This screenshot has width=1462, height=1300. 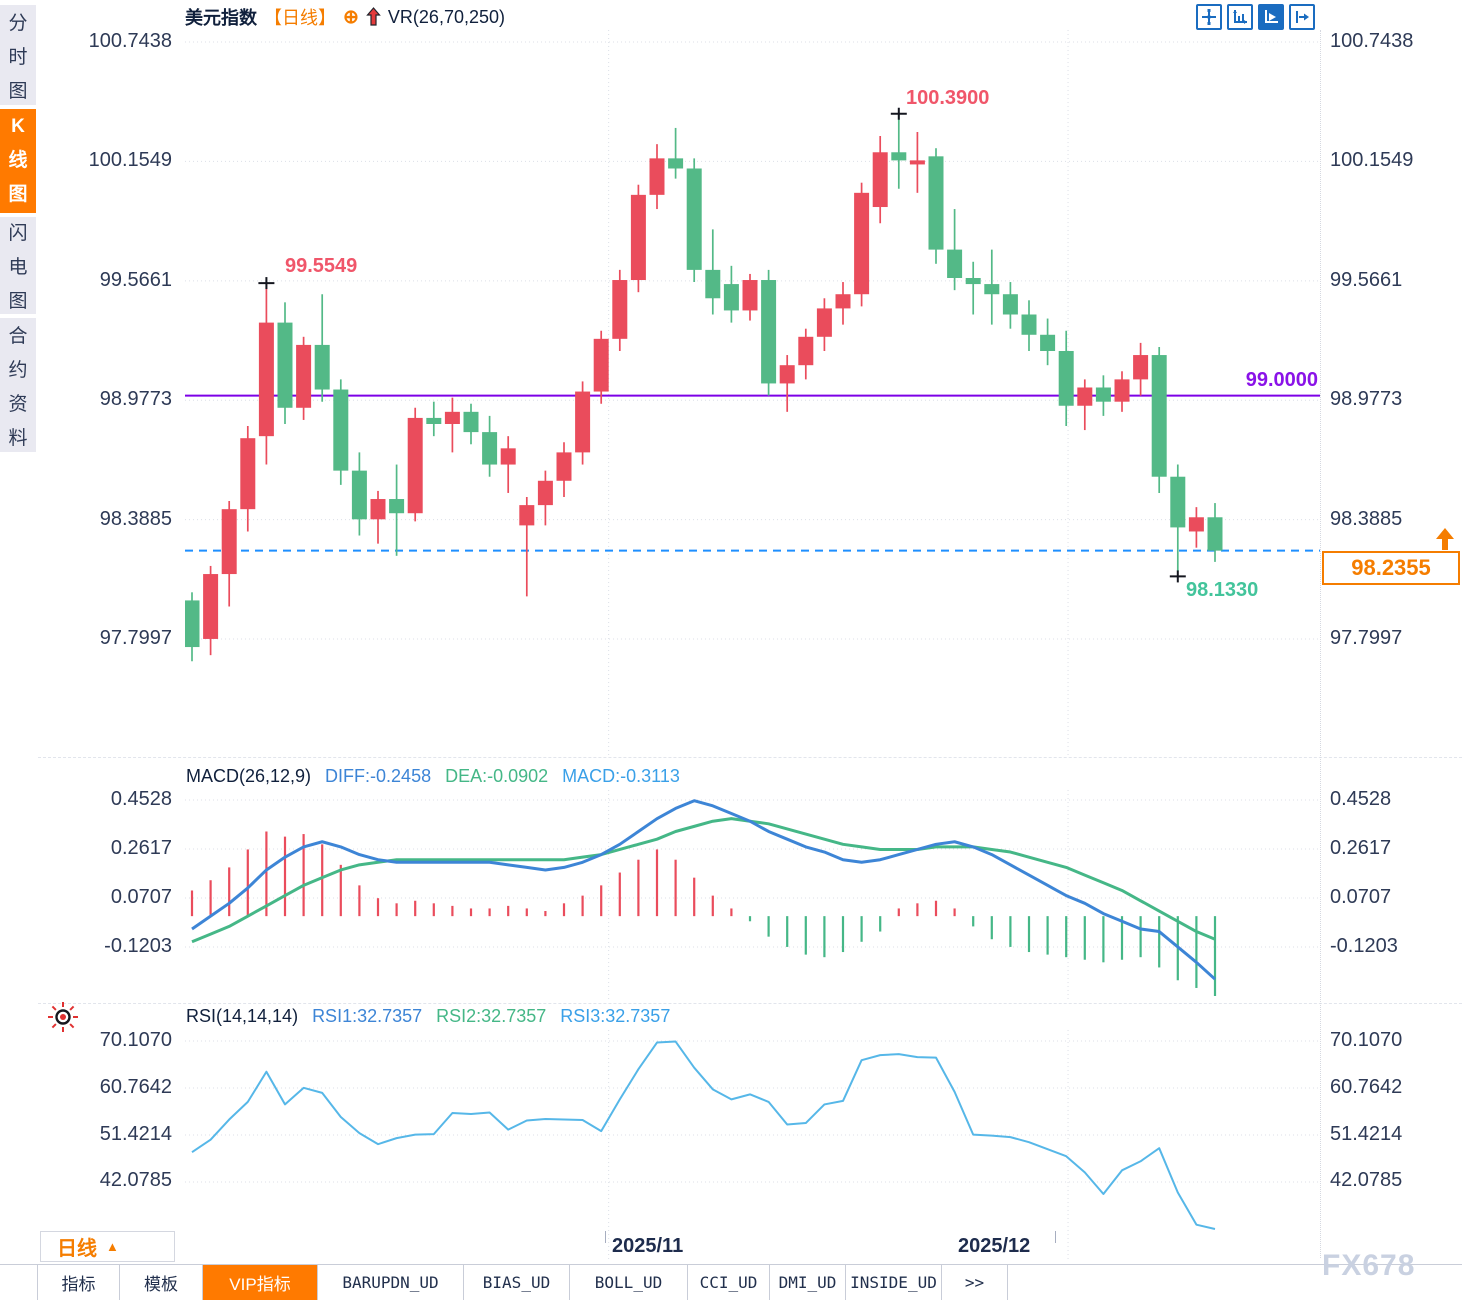 I want to click on crosshair-plus-icon: ⊕, so click(x=351, y=17).